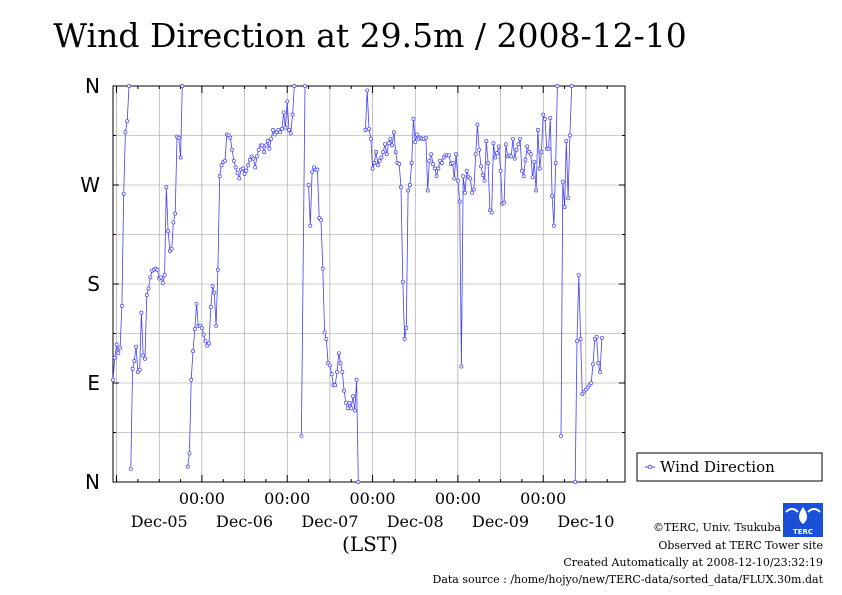 The height and width of the screenshot is (595, 842). Describe the element at coordinates (92, 482) in the screenshot. I see `y-tick-label: N` at that location.